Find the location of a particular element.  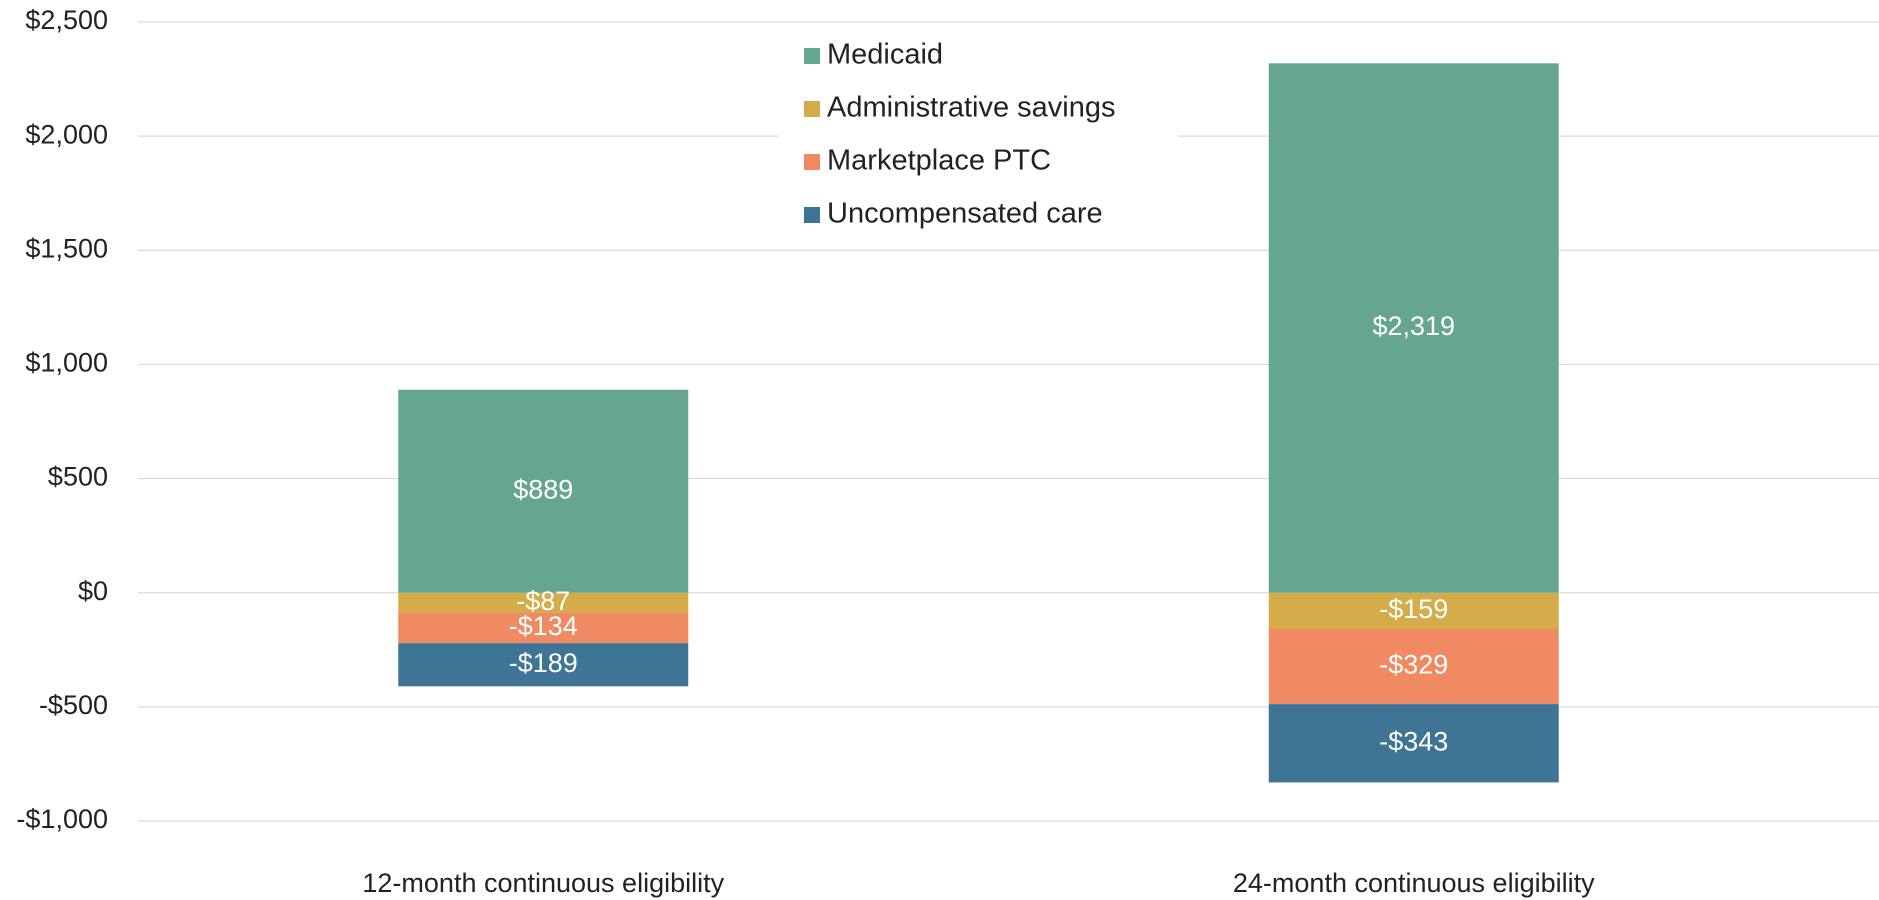

y-tick-label: $0 is located at coordinates (93, 591).